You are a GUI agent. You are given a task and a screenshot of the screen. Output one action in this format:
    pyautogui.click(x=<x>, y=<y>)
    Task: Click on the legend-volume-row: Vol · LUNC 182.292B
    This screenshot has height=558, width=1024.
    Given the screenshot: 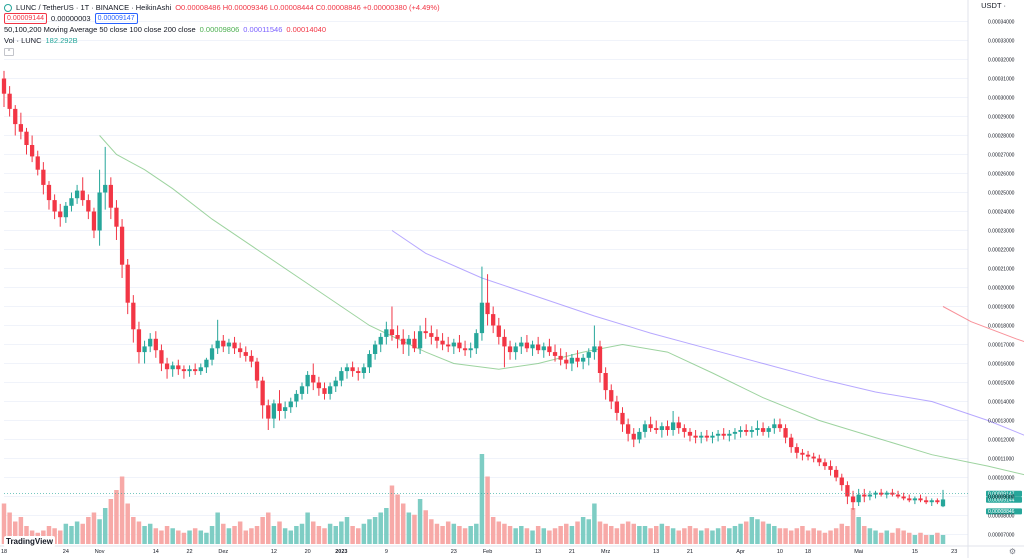 What is the action you would take?
    pyautogui.click(x=222, y=40)
    